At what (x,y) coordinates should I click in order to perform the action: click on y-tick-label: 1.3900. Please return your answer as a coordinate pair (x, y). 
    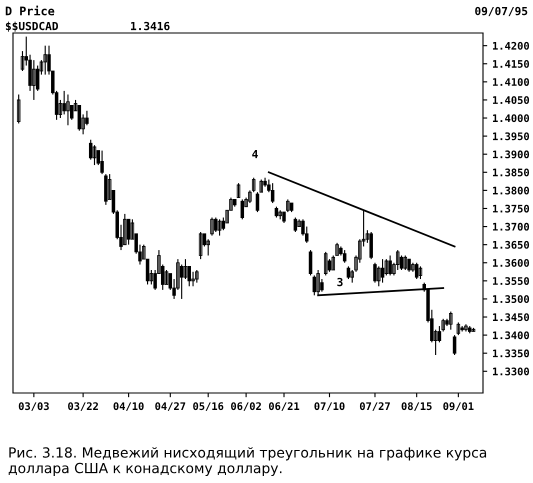
    Looking at the image, I should click on (511, 154).